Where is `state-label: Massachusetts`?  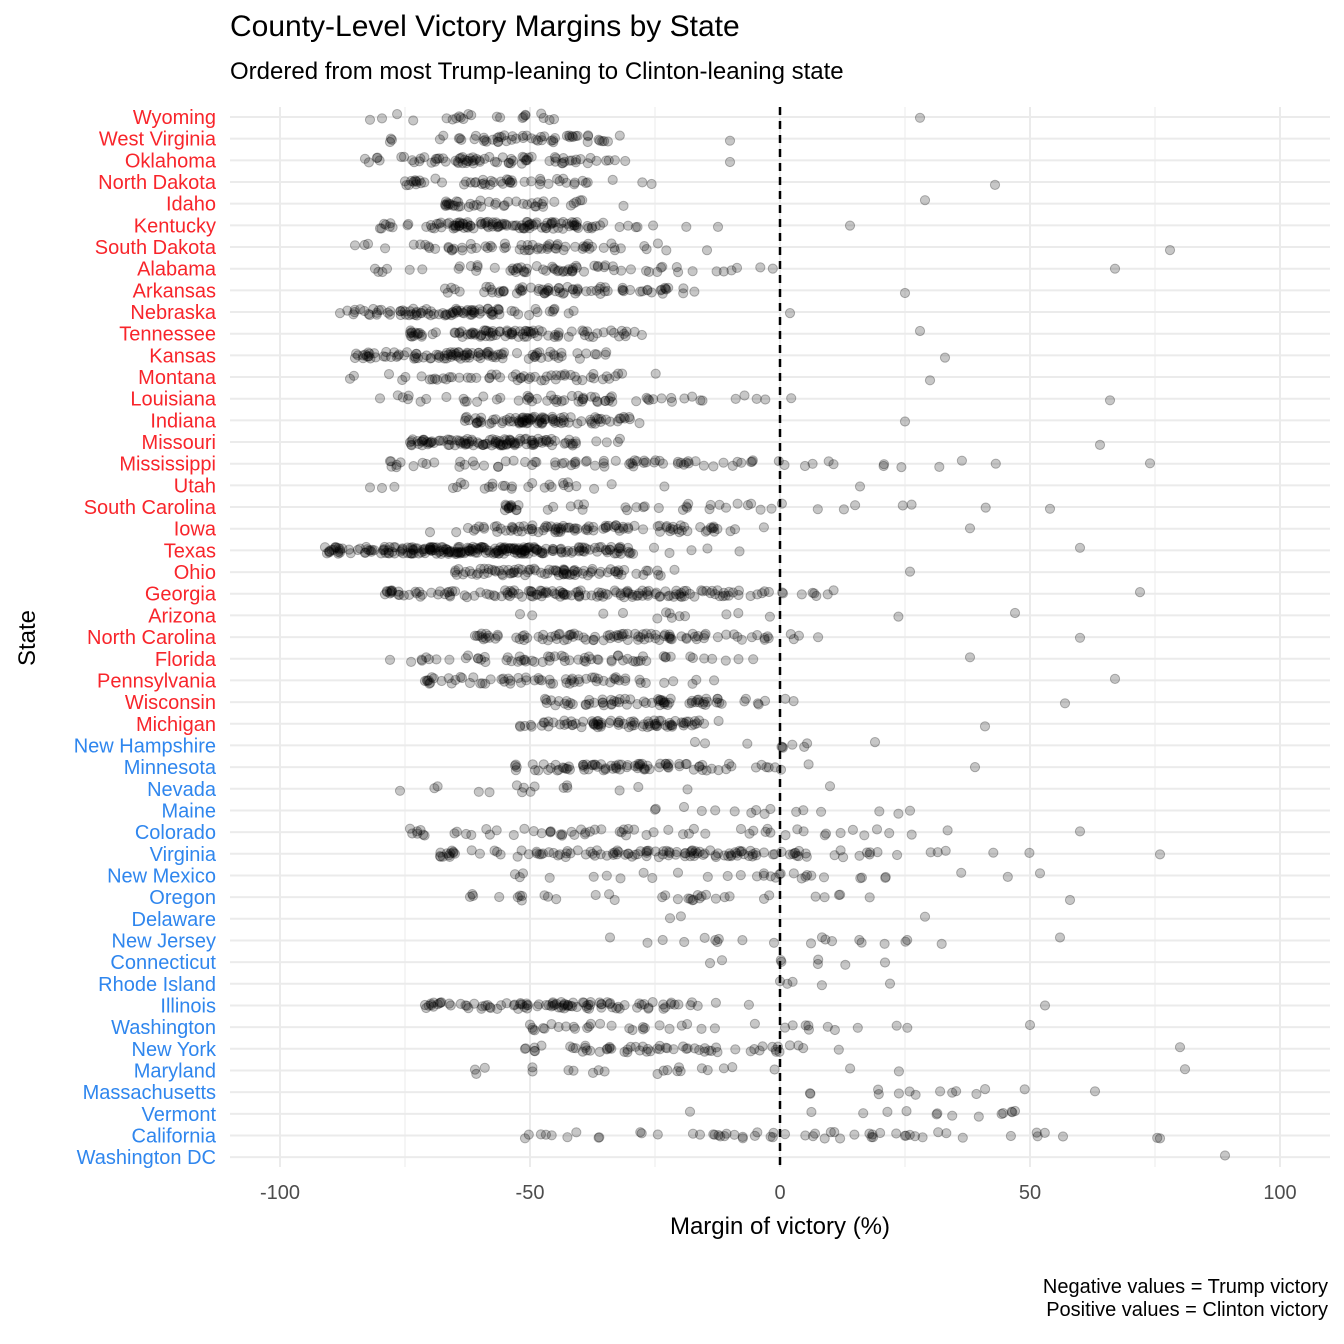 state-label: Massachusetts is located at coordinates (149, 1093).